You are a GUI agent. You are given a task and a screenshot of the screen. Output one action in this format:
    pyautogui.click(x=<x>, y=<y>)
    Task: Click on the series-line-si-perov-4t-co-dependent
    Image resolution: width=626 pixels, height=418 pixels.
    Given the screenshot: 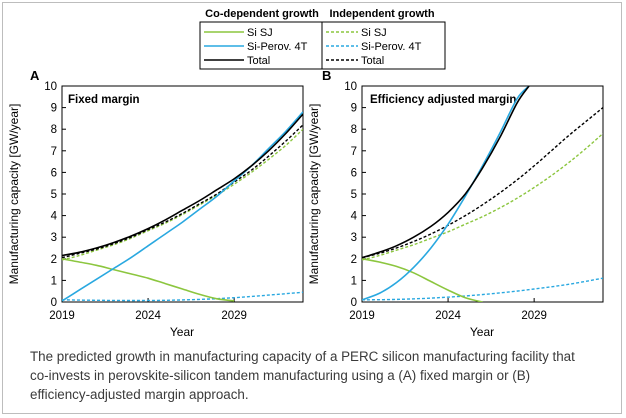 What is the action you would take?
    pyautogui.click(x=446, y=193)
    